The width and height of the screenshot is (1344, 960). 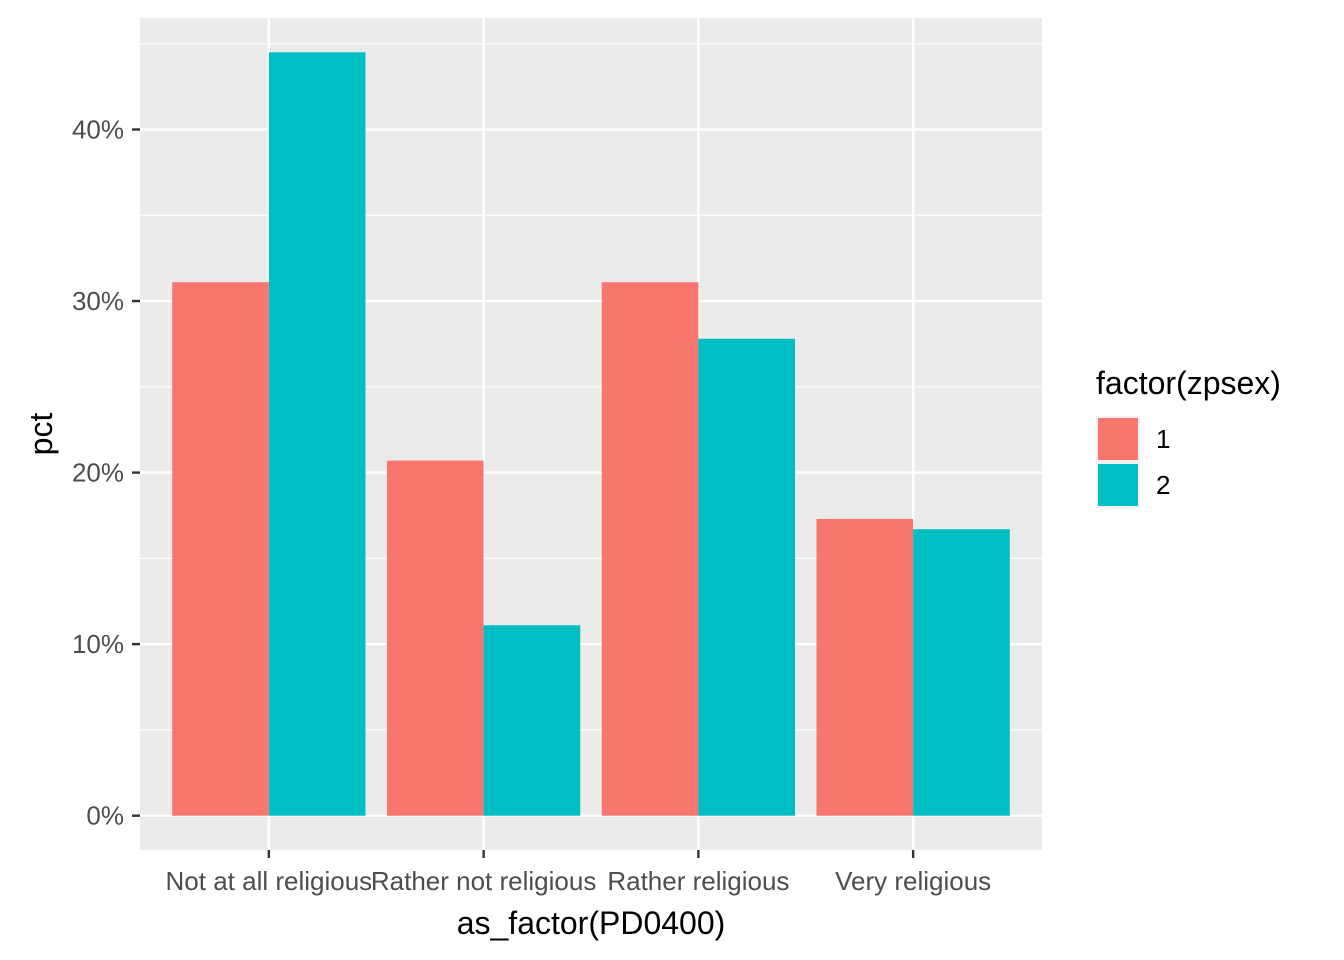 I want to click on x-tick-label: Rather not religious, so click(x=483, y=881).